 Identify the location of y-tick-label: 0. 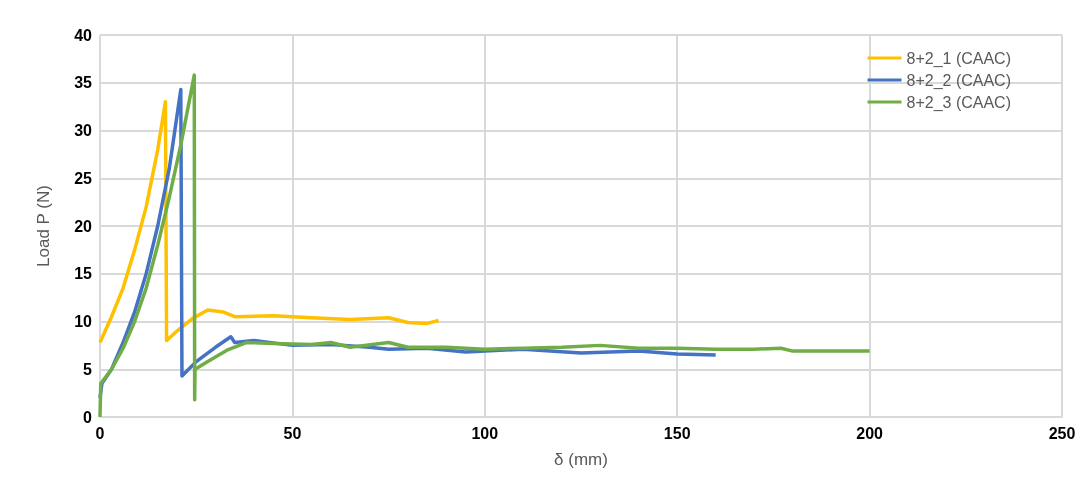
(88, 417).